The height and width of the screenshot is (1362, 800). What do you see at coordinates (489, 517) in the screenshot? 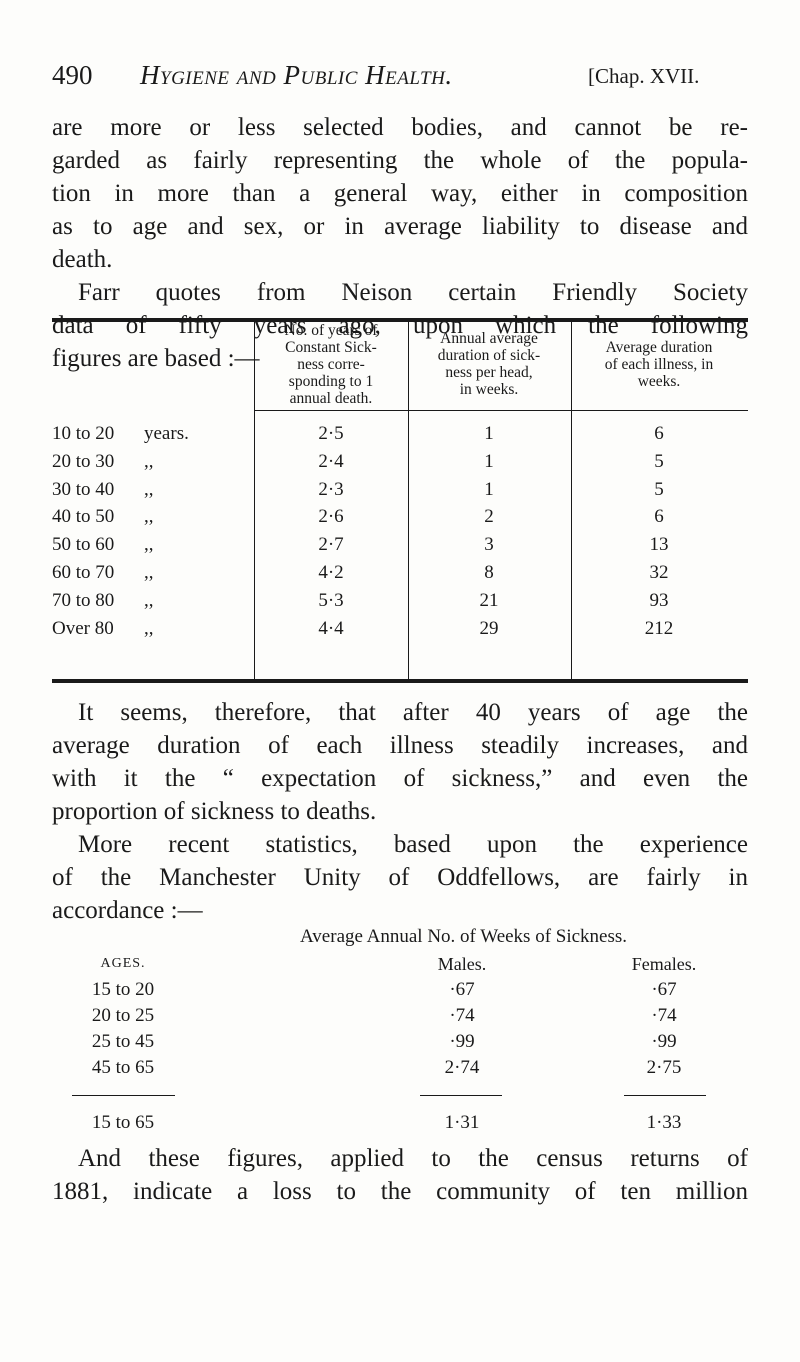
I see `cell: 2` at bounding box center [489, 517].